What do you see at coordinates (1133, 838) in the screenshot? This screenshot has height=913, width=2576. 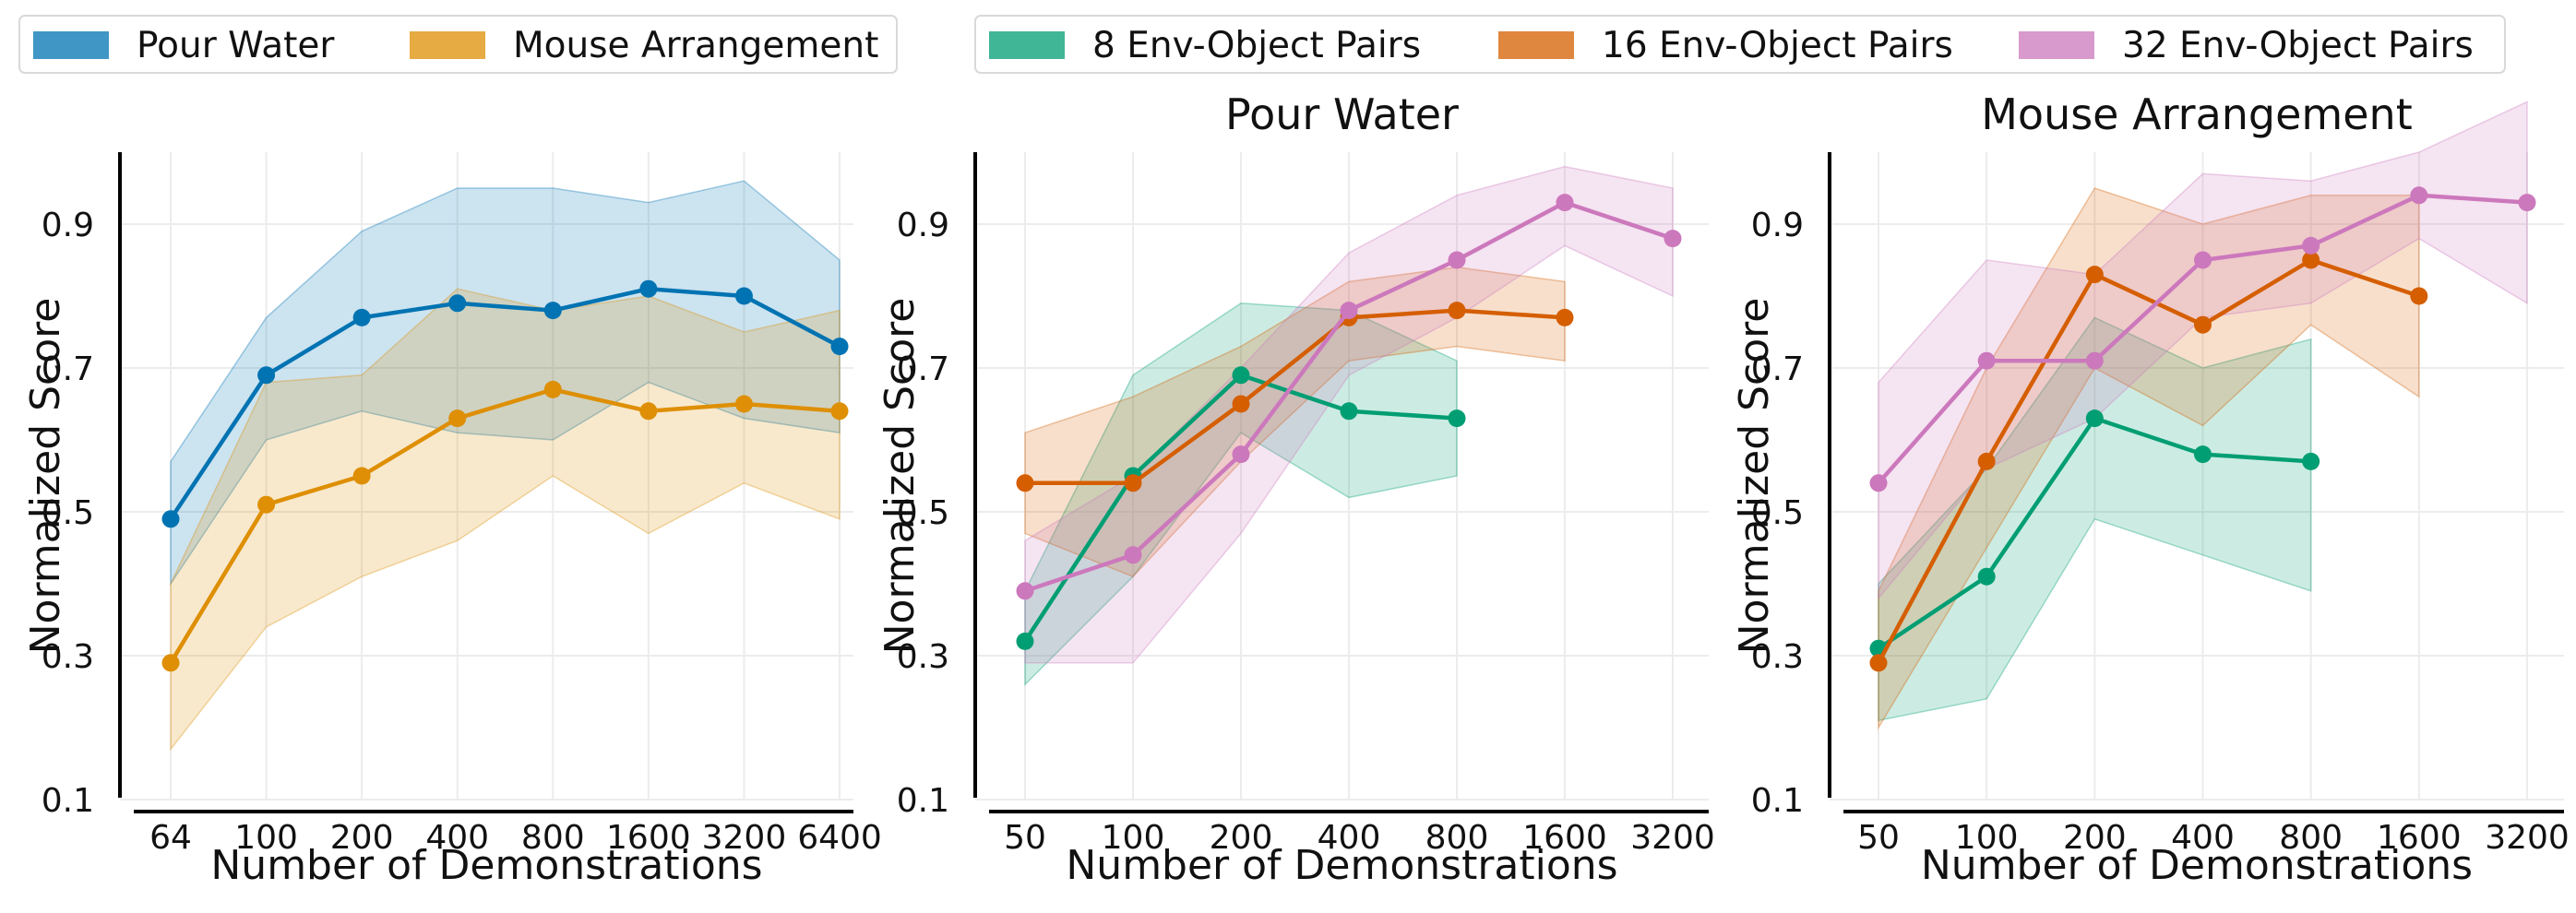 I see `x-tick-label-100: 100` at bounding box center [1133, 838].